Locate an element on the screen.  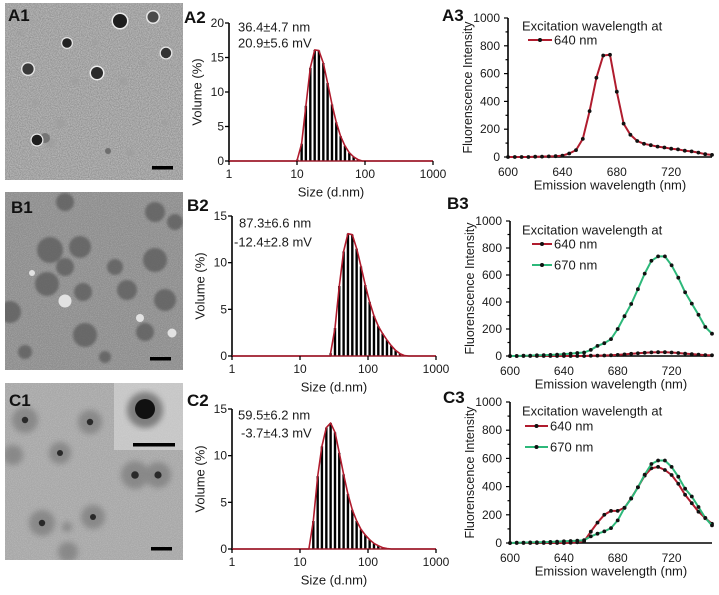
panel-label-c2: C2 is located at coordinates (198, 400).